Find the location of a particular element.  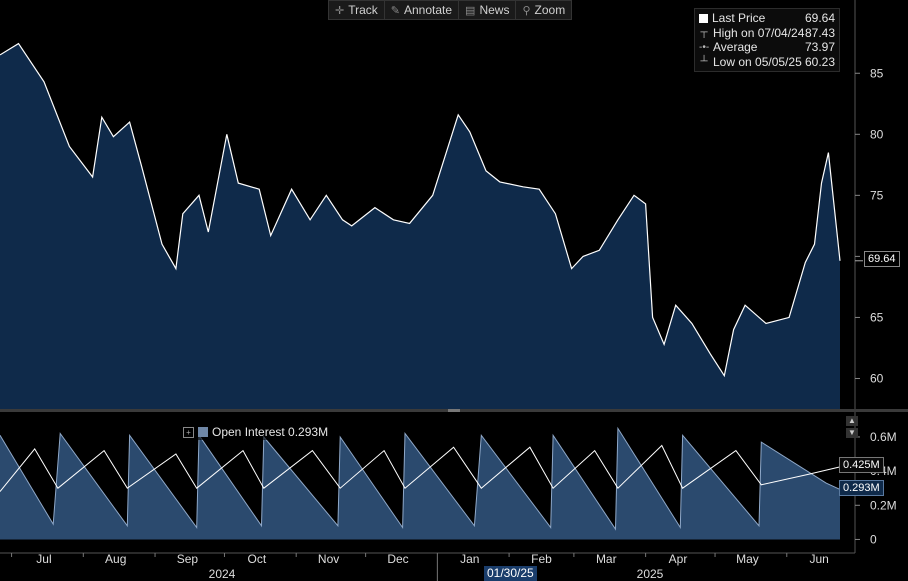

price-tick-label-0: 85 is located at coordinates (877, 73).